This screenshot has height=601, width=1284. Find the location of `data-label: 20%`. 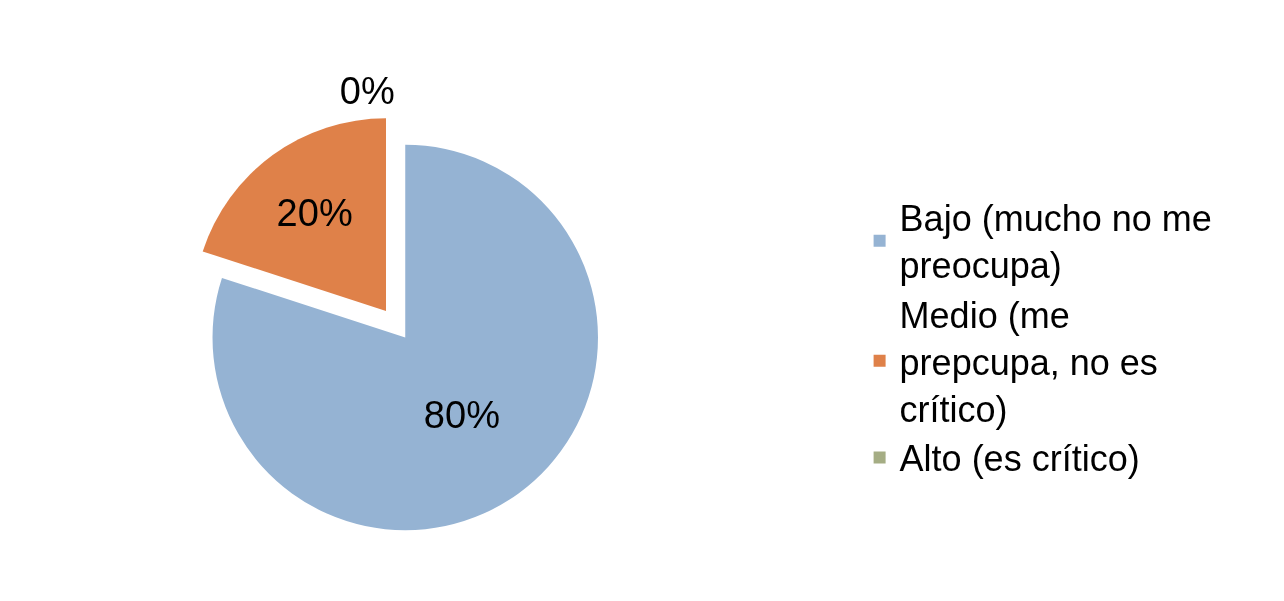

data-label: 20% is located at coordinates (314, 212).